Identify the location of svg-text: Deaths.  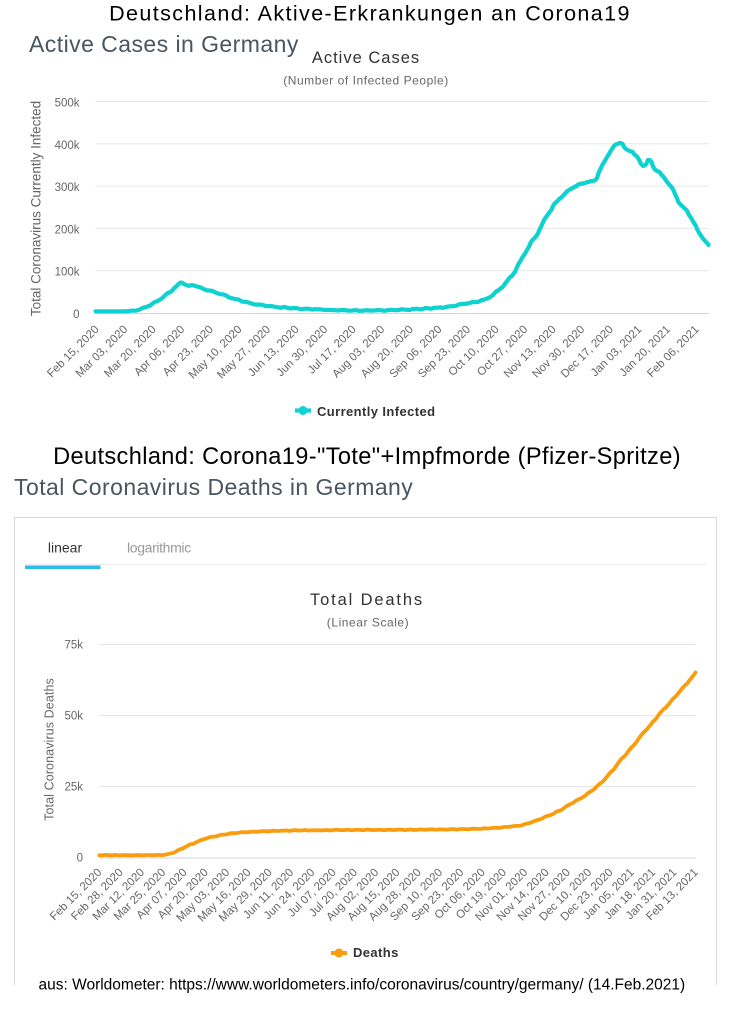
(376, 952).